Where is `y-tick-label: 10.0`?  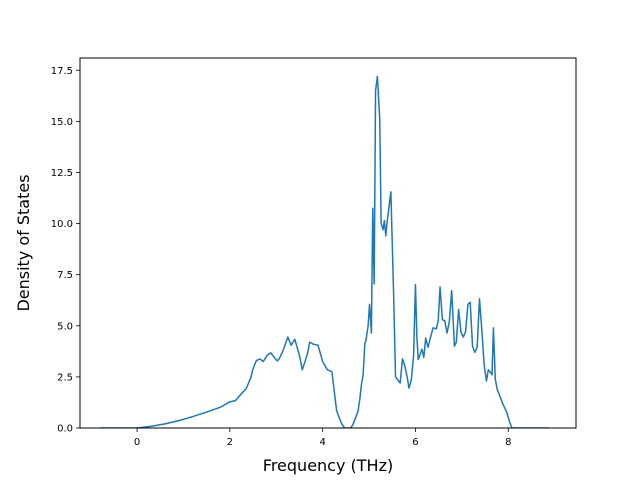
y-tick-label: 10.0 is located at coordinates (62, 224).